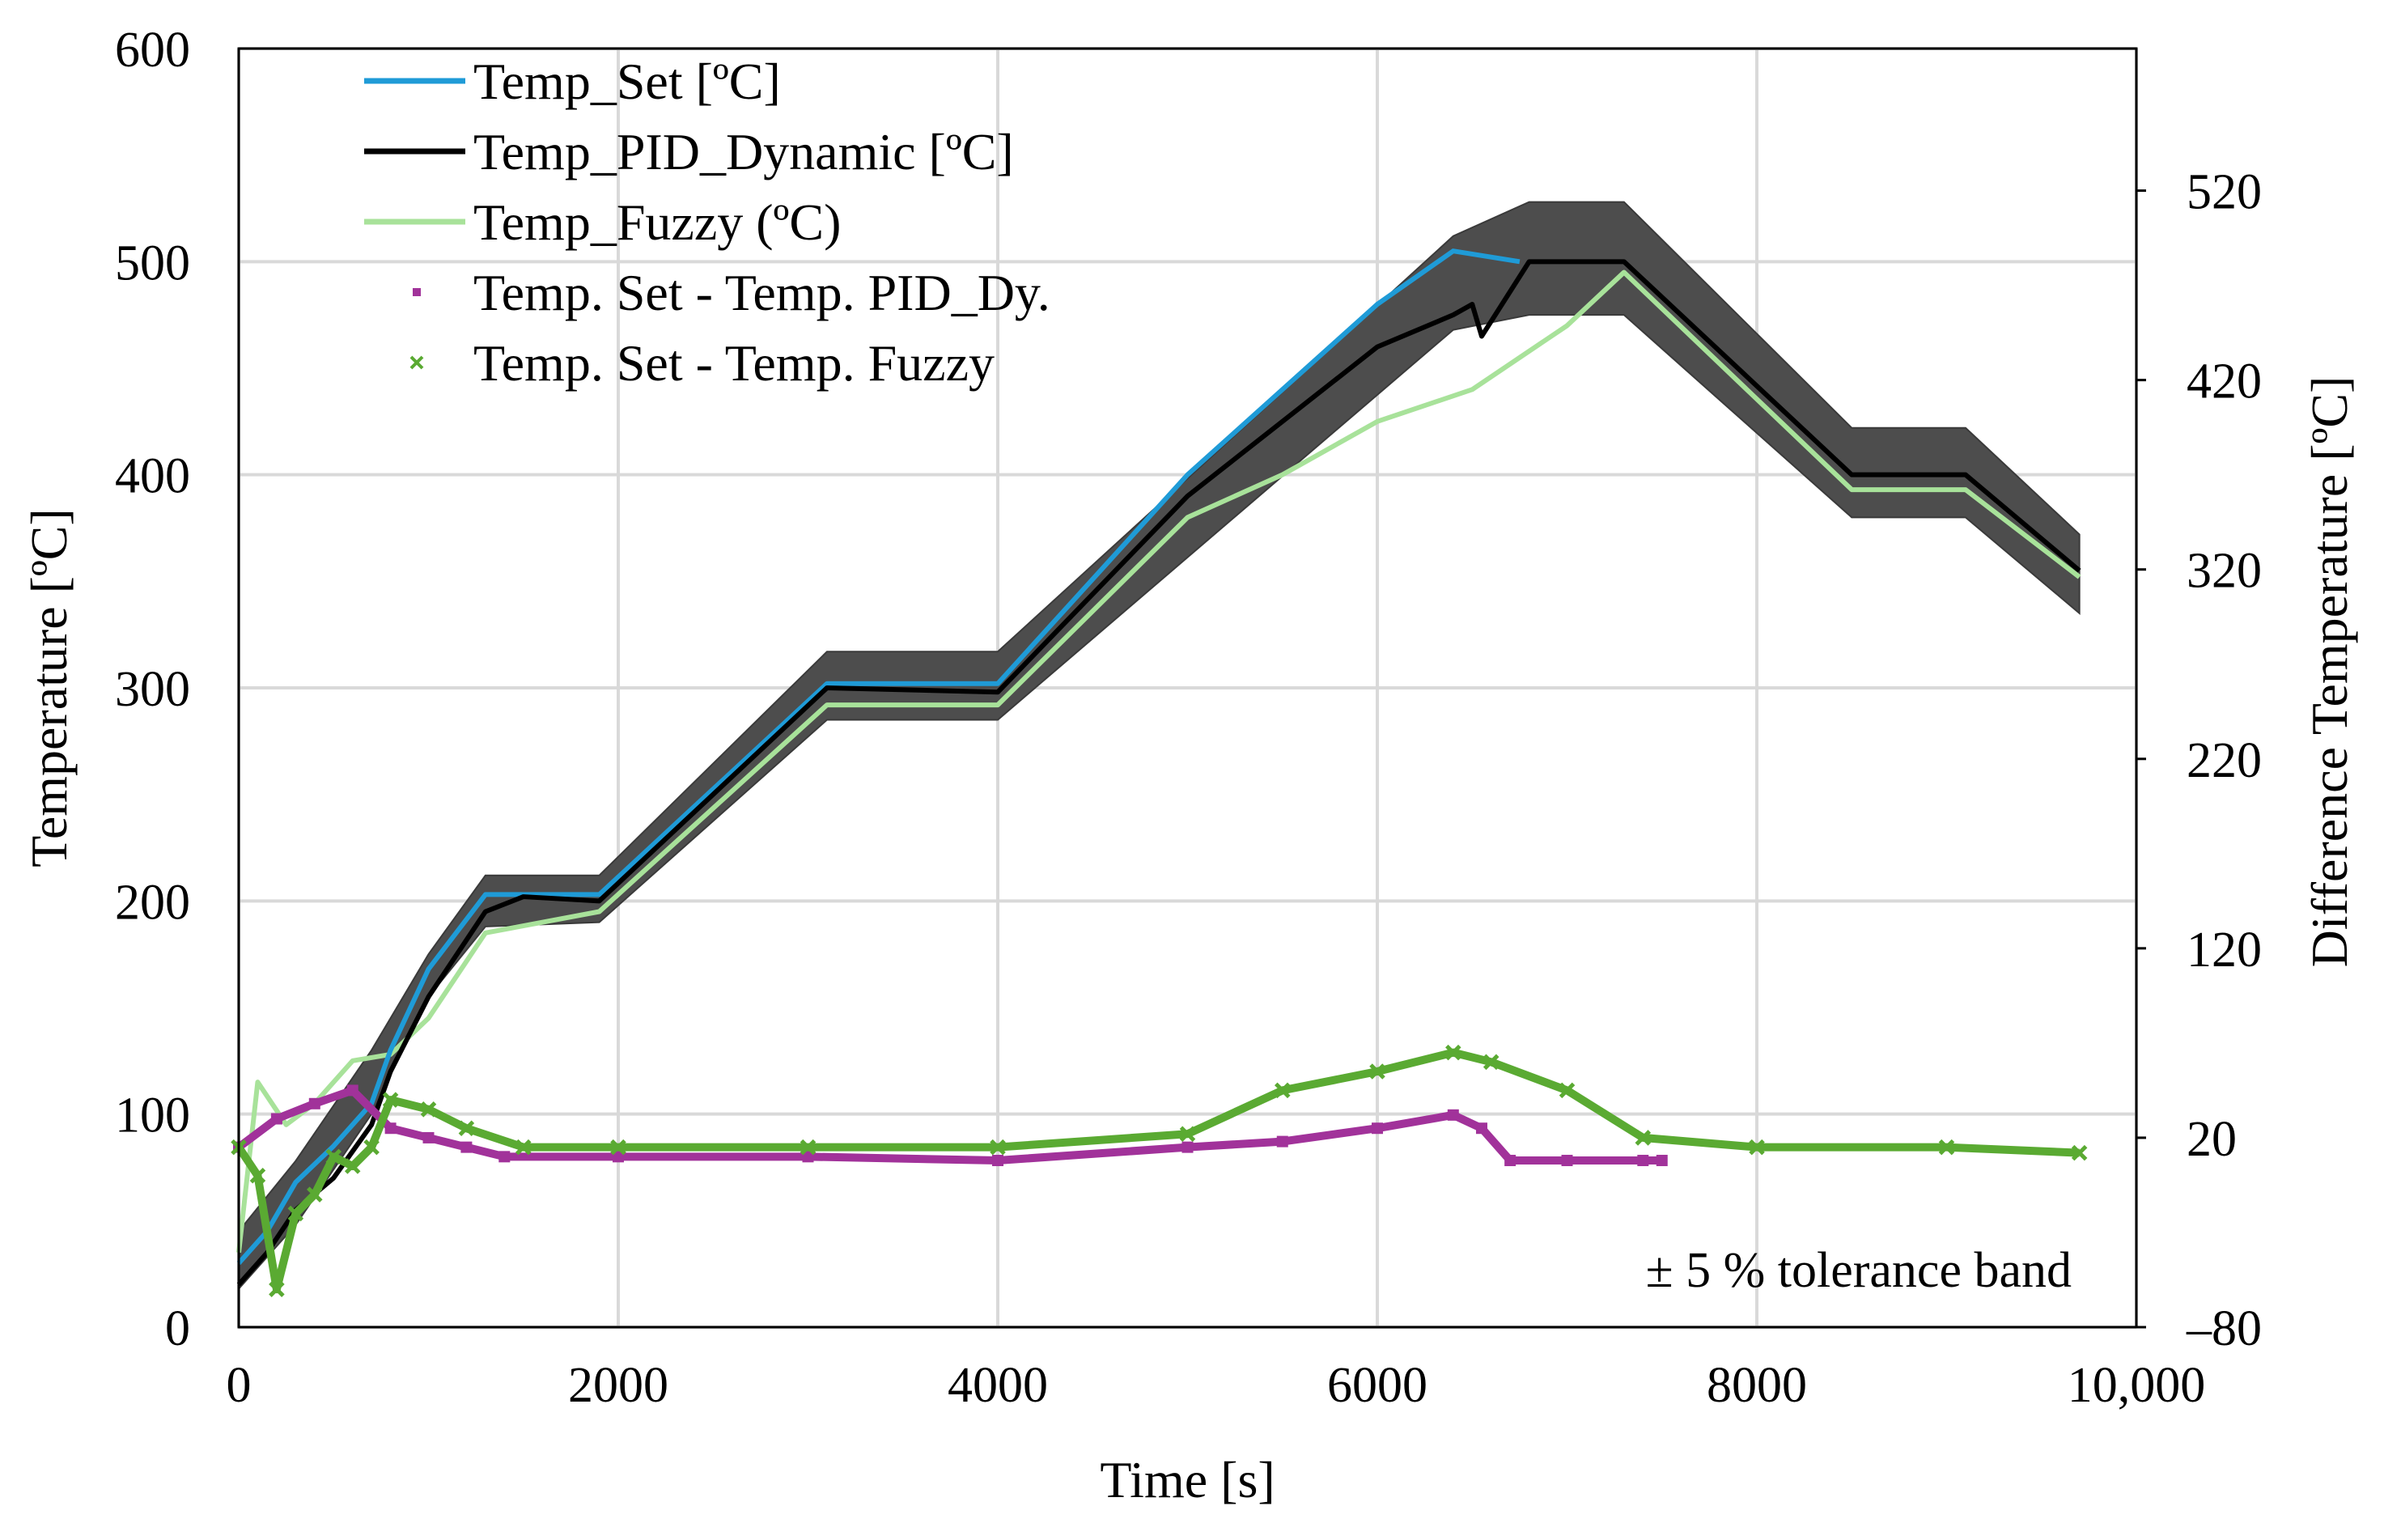 Image resolution: width=2384 pixels, height=1540 pixels. Describe the element at coordinates (152, 263) in the screenshot. I see `y-tick-label: 500` at that location.